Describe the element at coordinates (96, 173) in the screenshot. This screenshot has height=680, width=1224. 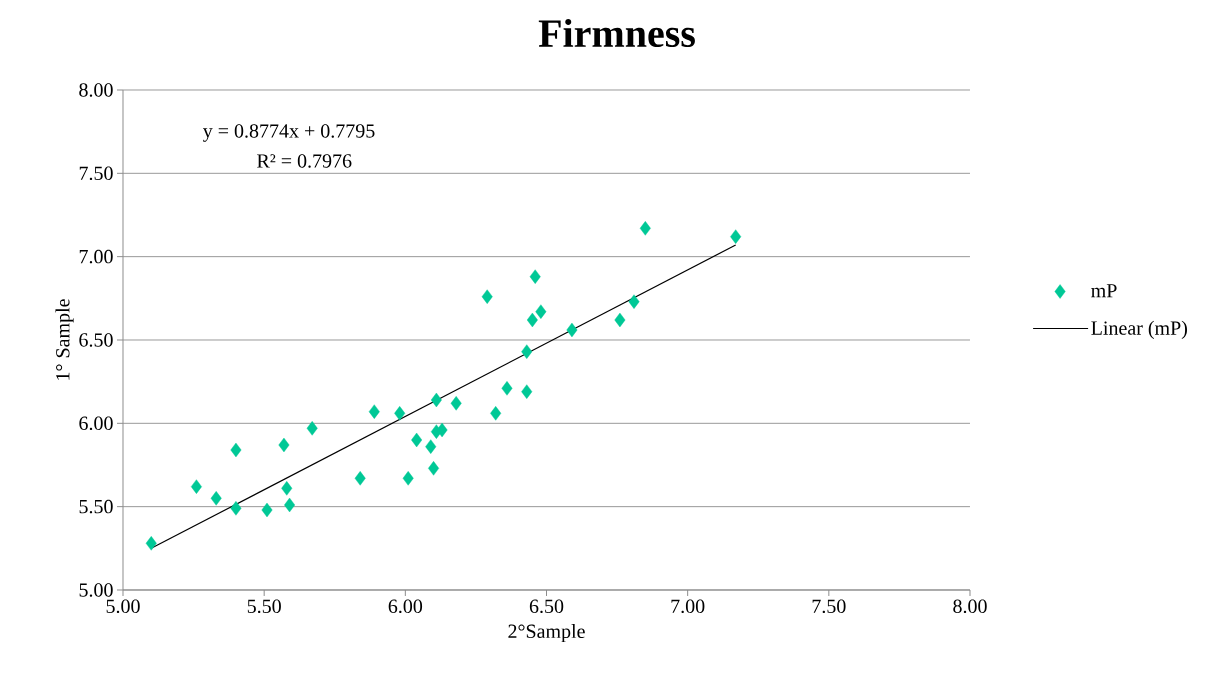
I see `y-tick-label: 7.50` at that location.